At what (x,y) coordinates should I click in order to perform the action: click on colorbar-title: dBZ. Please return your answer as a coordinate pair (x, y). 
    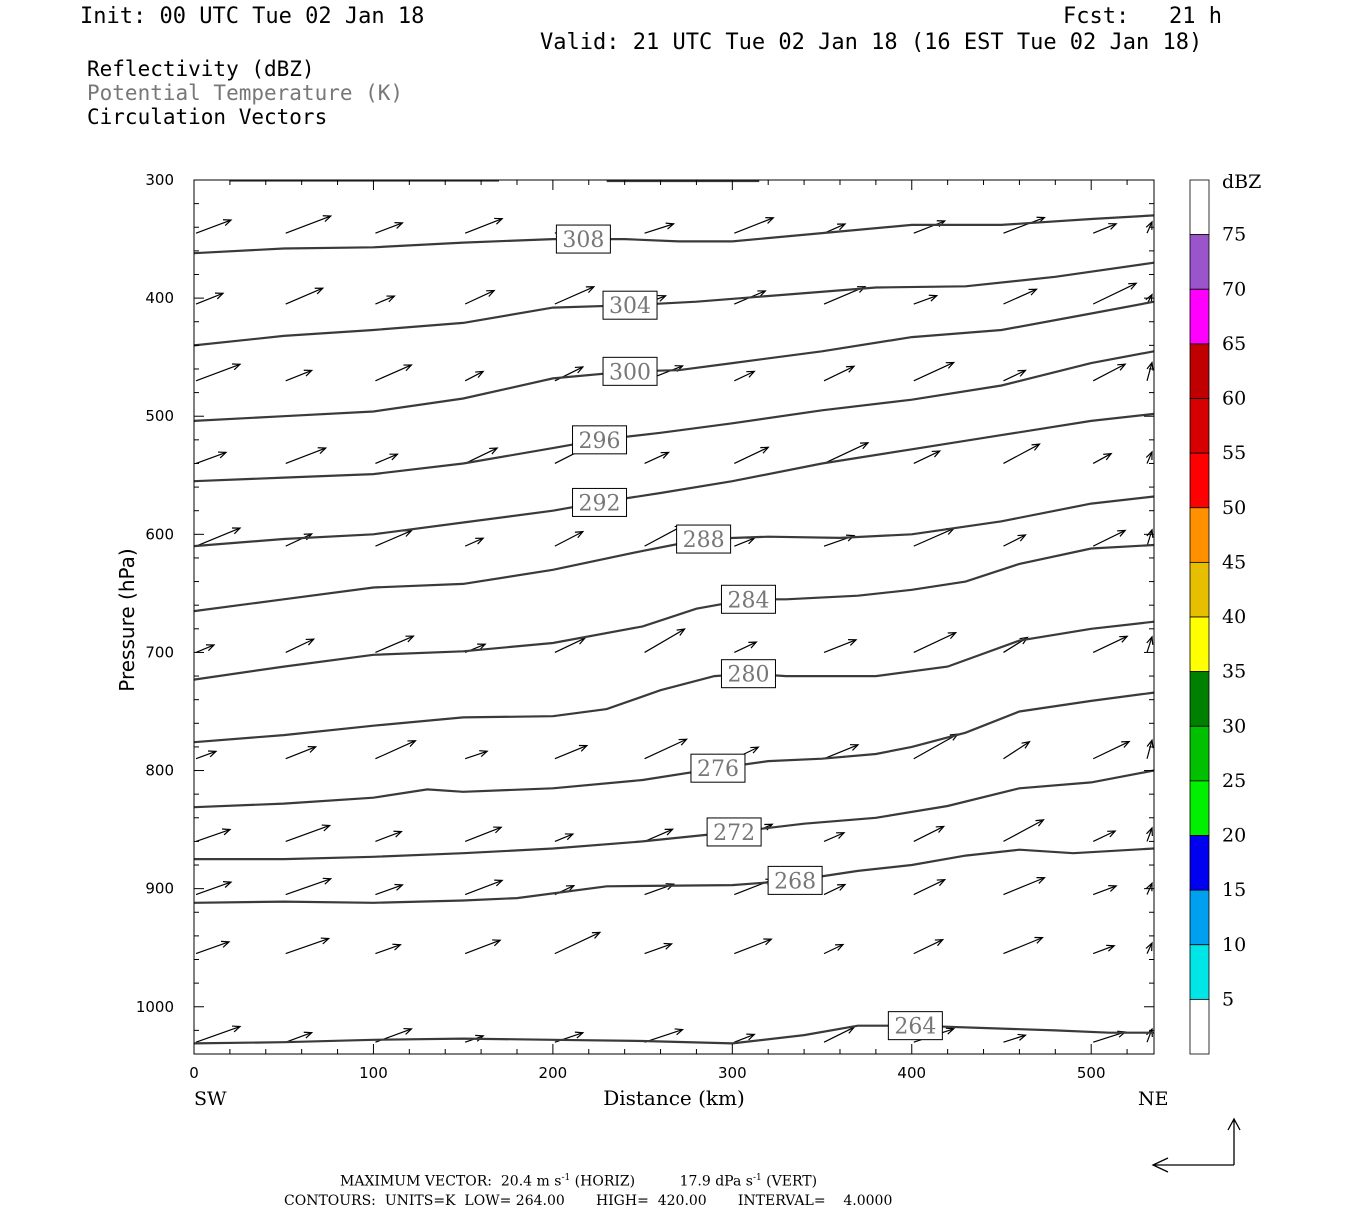
    Looking at the image, I should click on (1241, 182).